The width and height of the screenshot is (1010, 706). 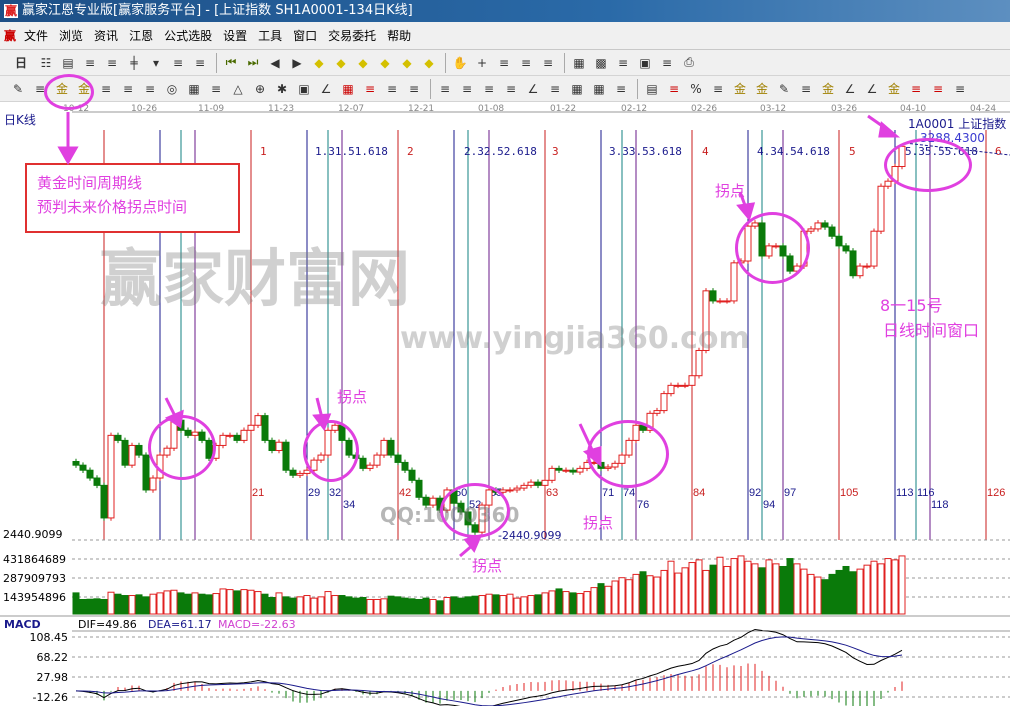 What do you see at coordinates (18, 88) in the screenshot?
I see `pen-icon: ✎` at bounding box center [18, 88].